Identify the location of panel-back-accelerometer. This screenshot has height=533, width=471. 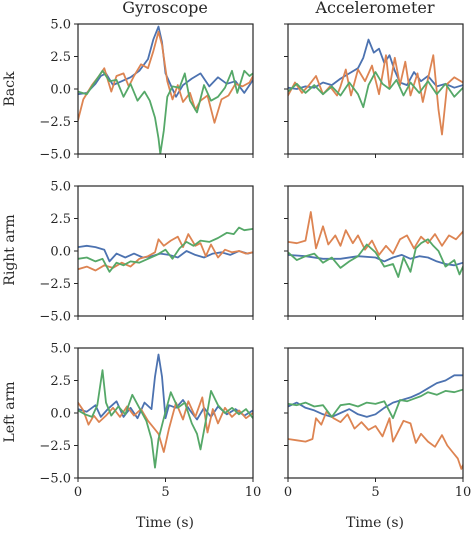
(374, 90).